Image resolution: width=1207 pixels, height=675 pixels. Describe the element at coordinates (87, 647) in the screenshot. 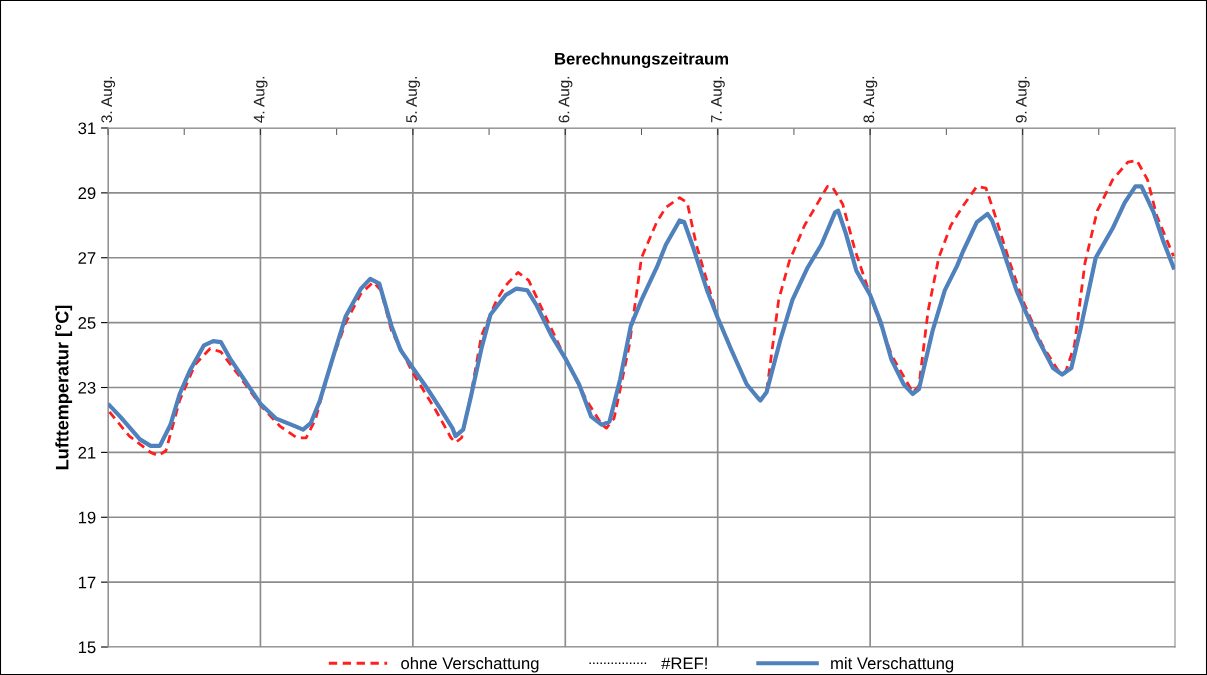

I see `y-tick-label: 15` at that location.